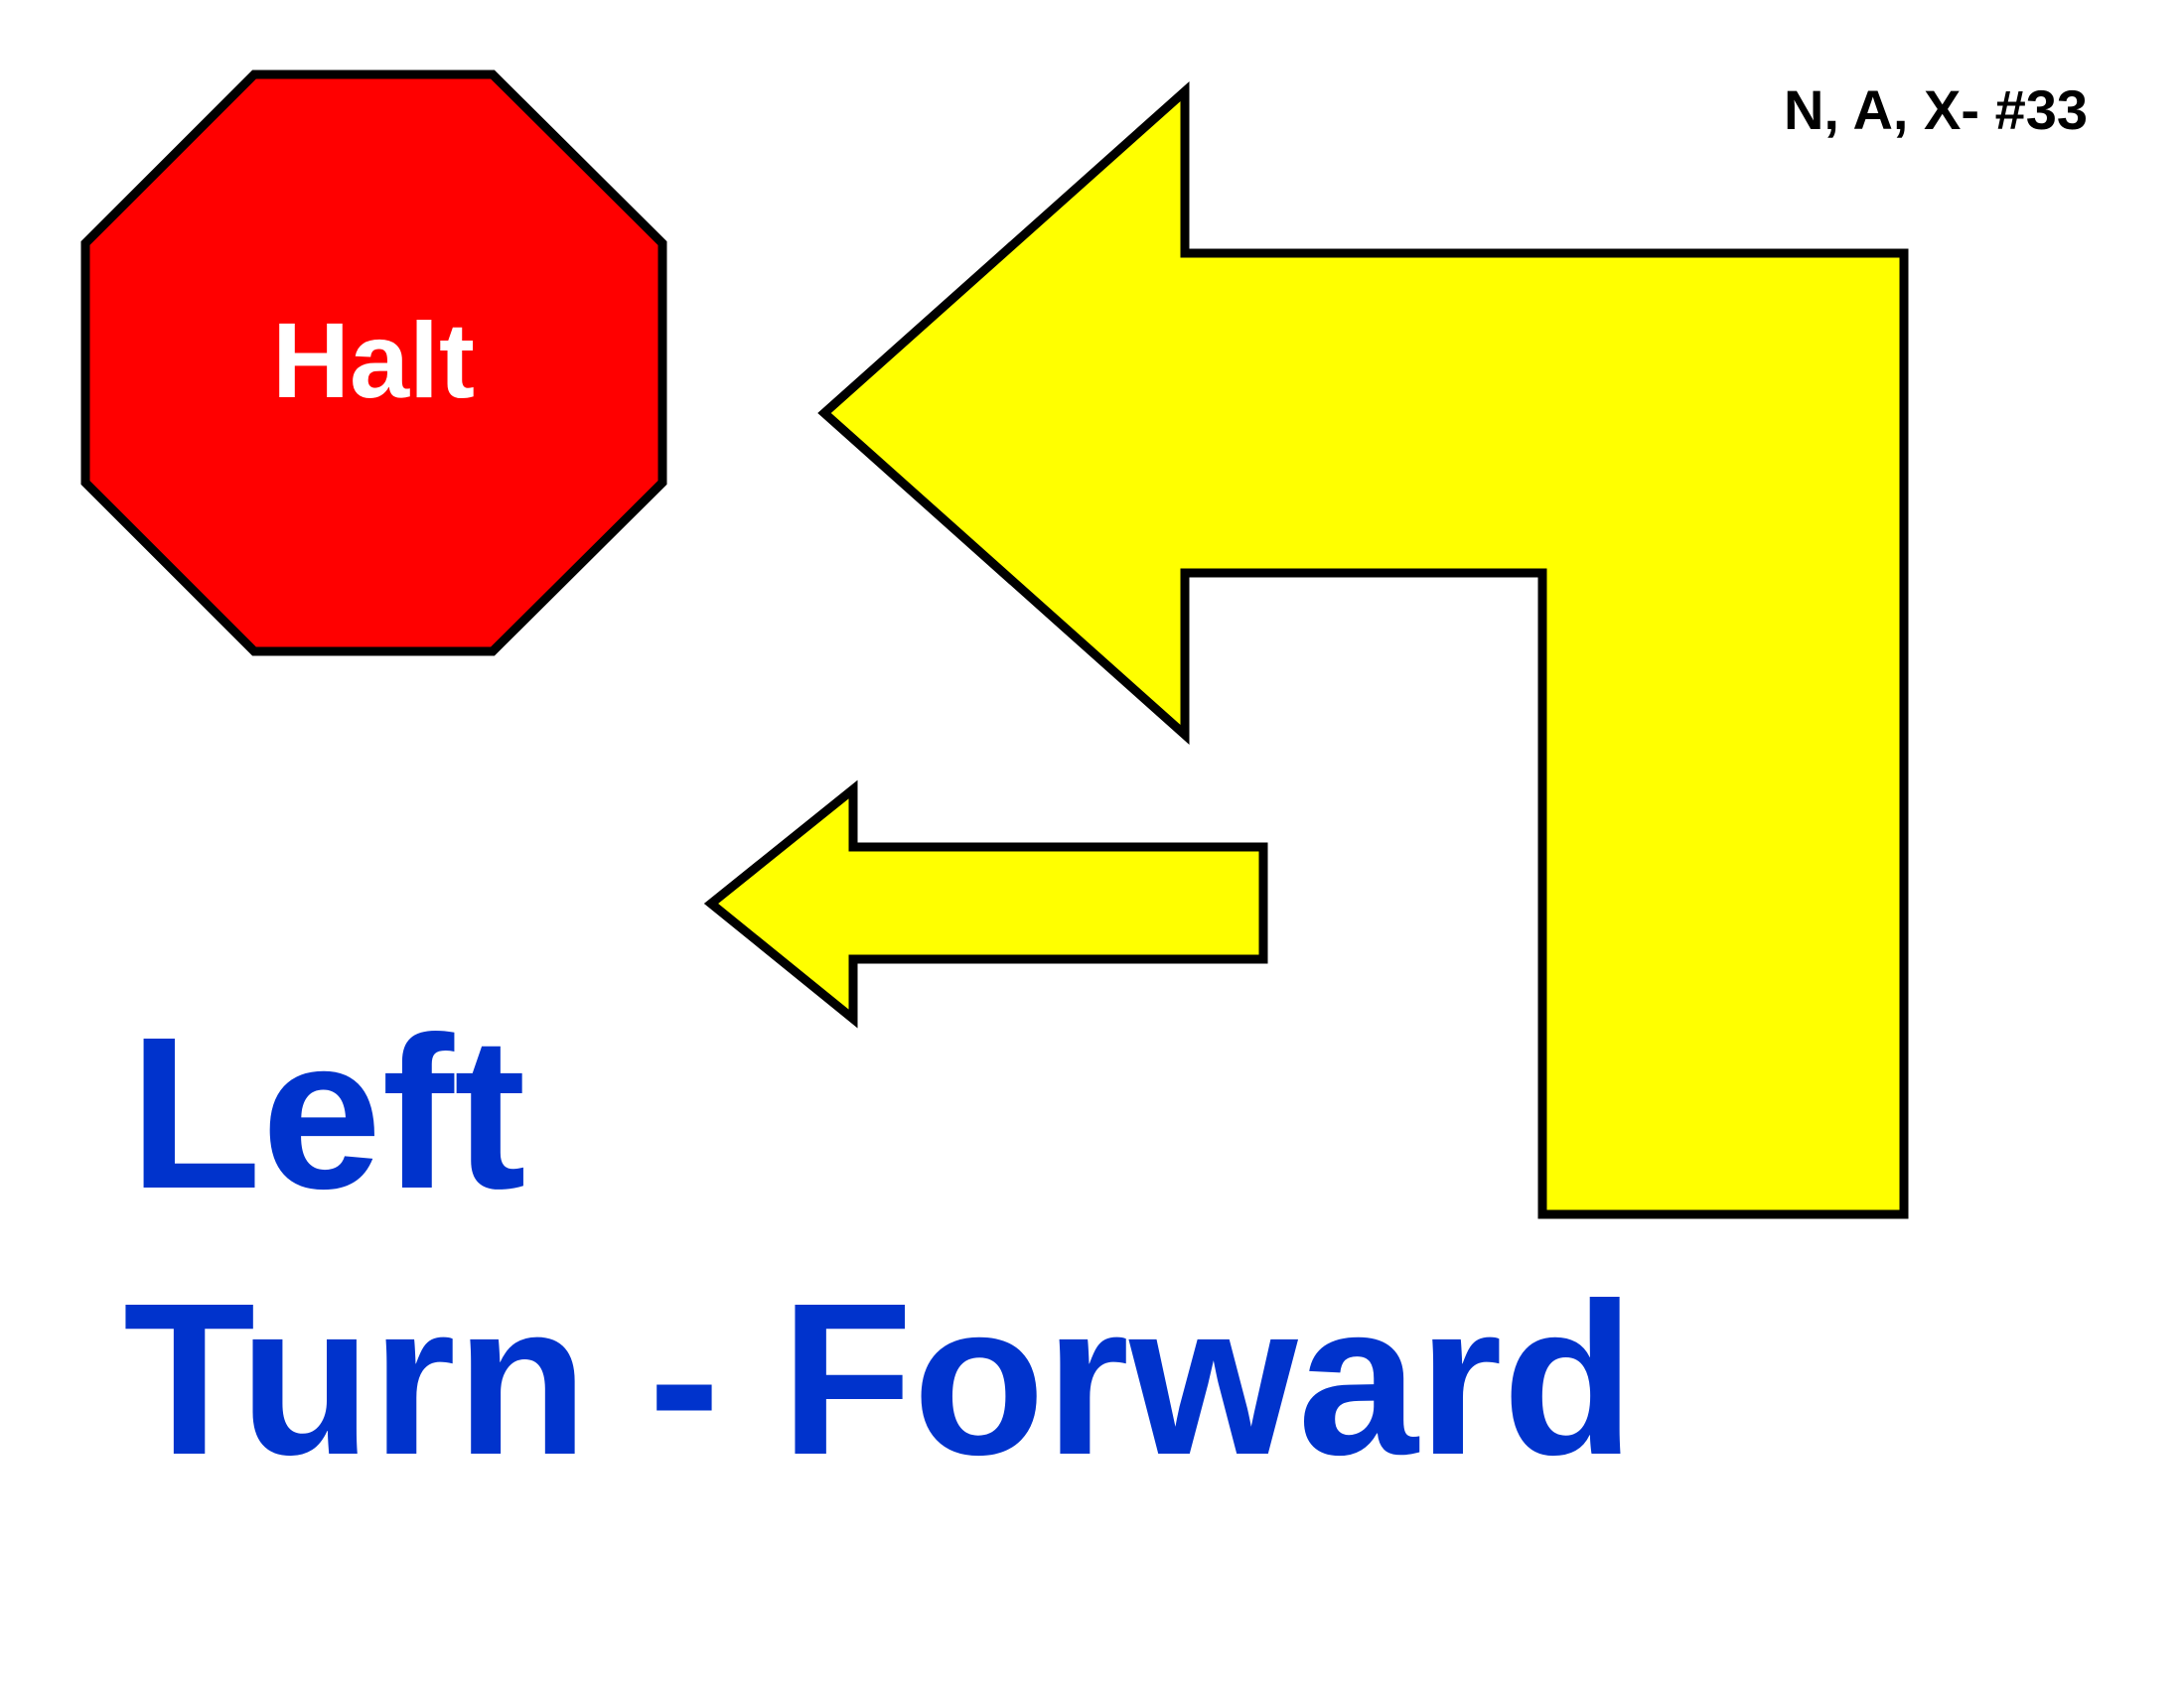 The width and height of the screenshot is (2184, 1687). I want to click on sign-title-line1: Left, so click(327, 1113).